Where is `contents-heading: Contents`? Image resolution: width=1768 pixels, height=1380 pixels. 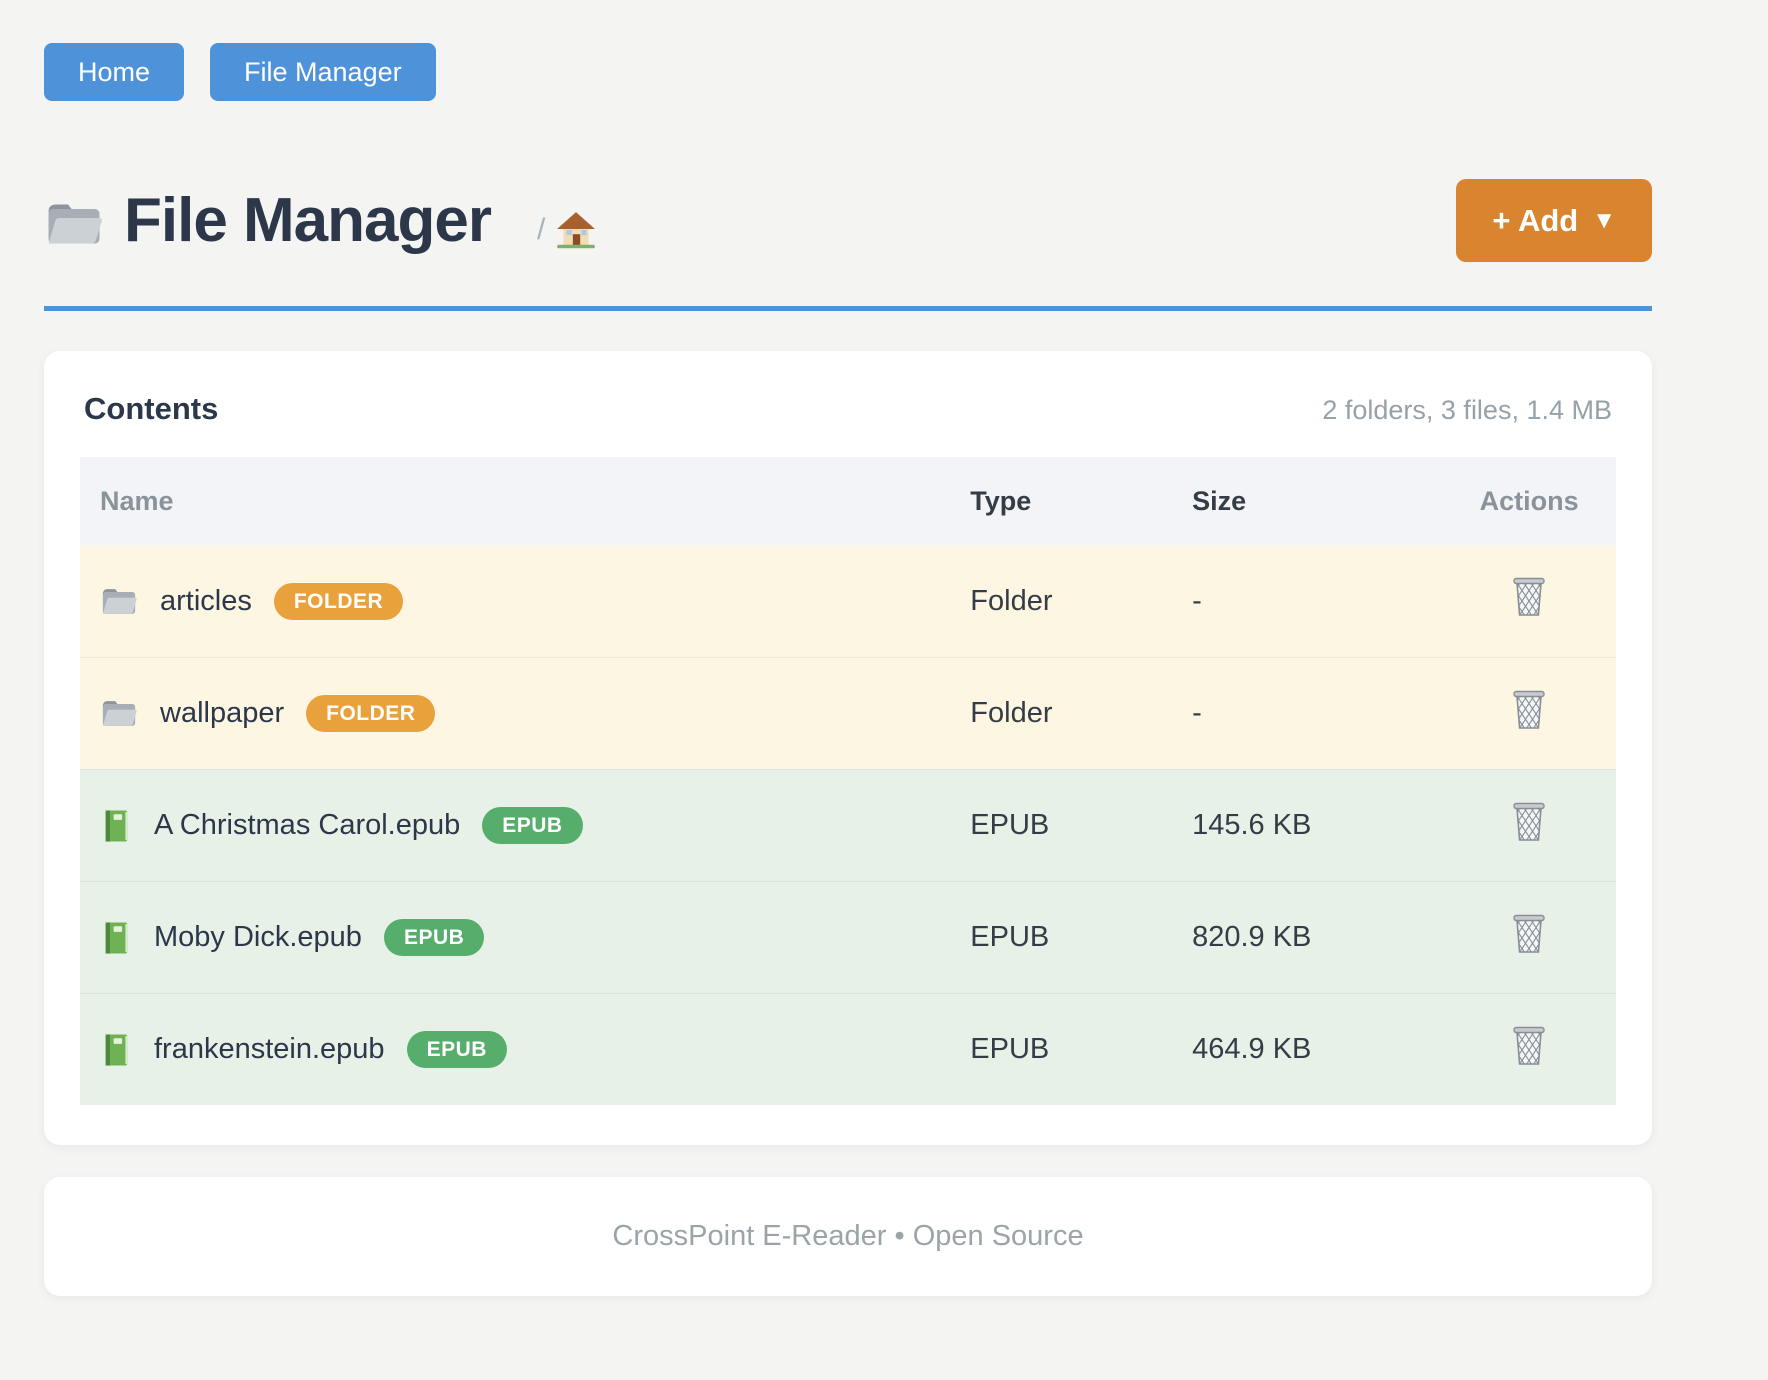 contents-heading: Contents is located at coordinates (151, 408).